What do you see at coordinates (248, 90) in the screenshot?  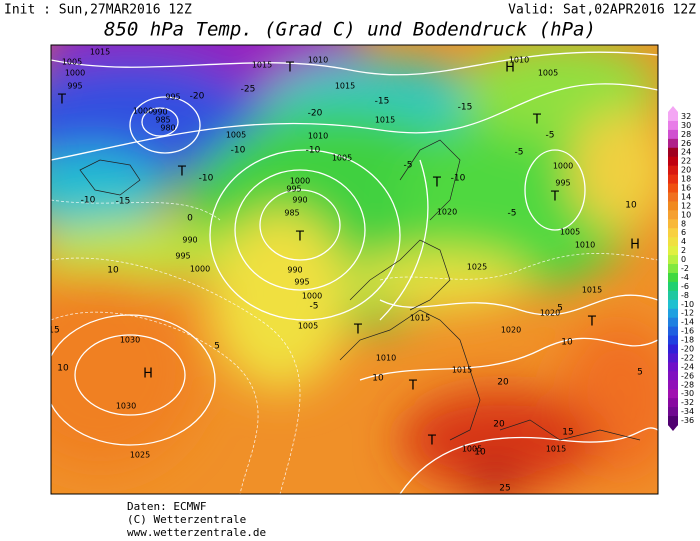 I see `temperature-label: -25` at bounding box center [248, 90].